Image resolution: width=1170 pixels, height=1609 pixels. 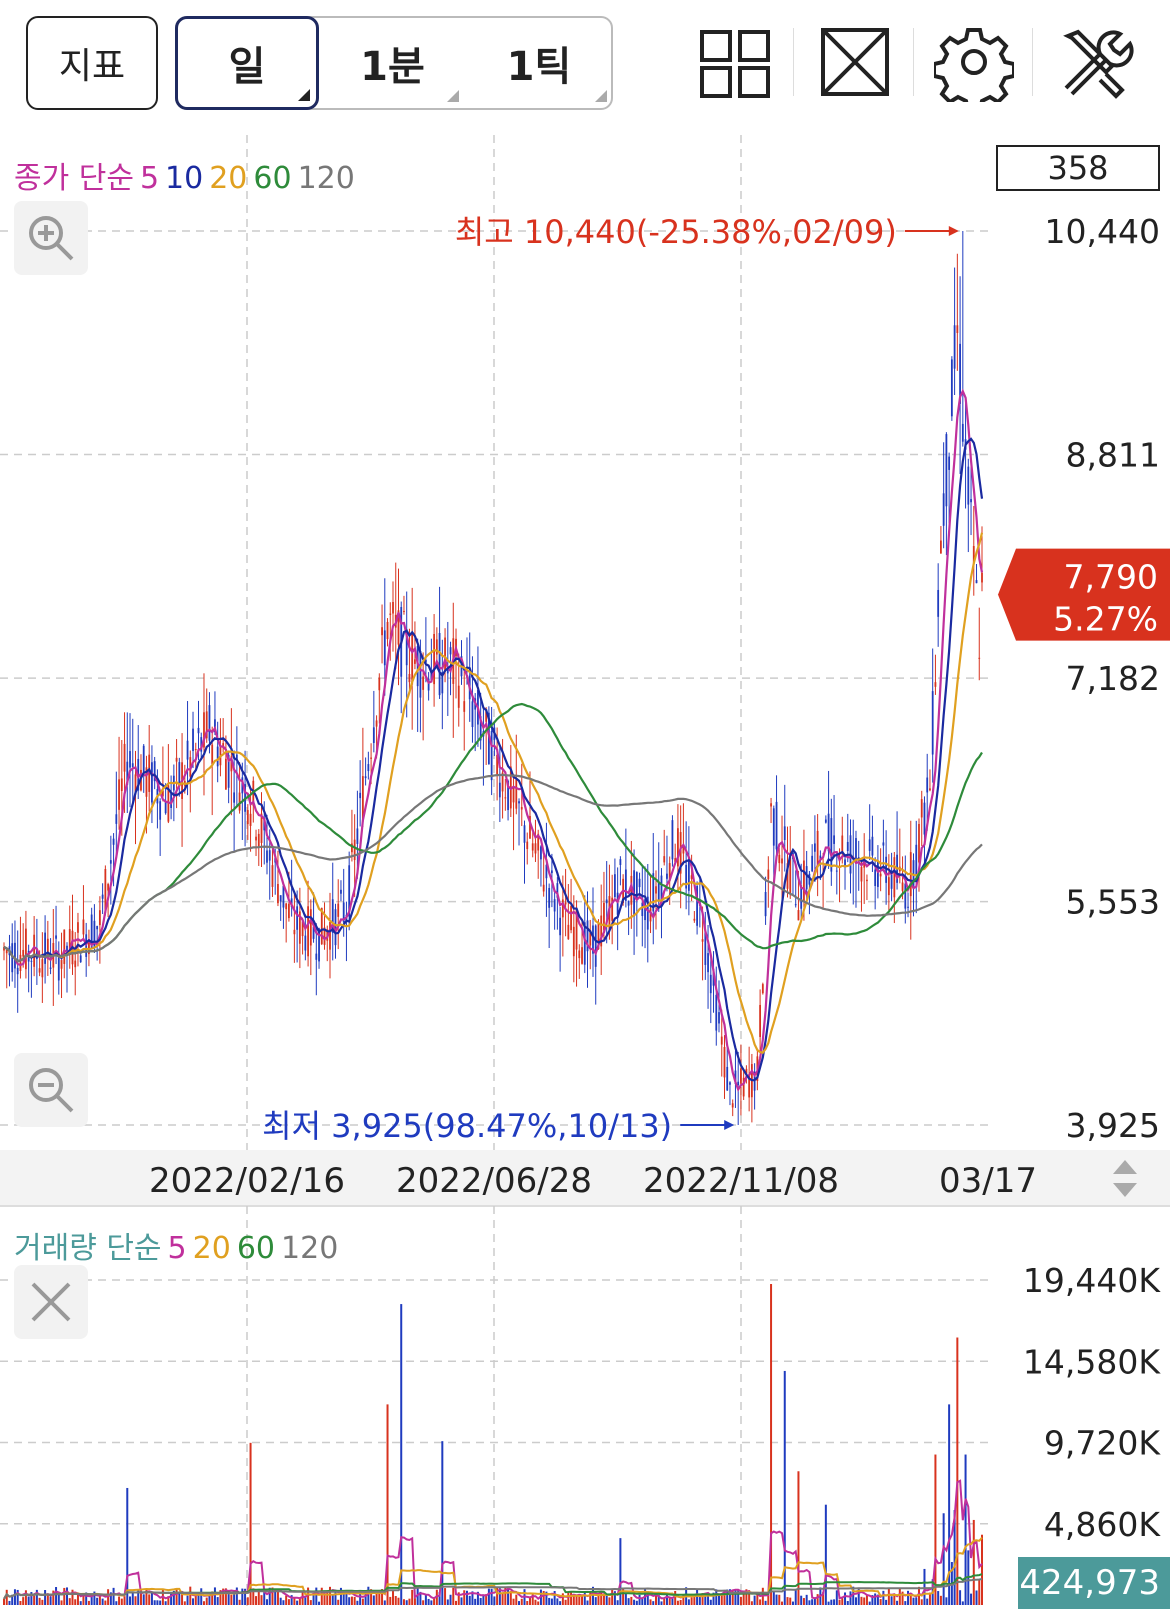 I want to click on period-1min-tab: 1분, so click(x=392, y=63).